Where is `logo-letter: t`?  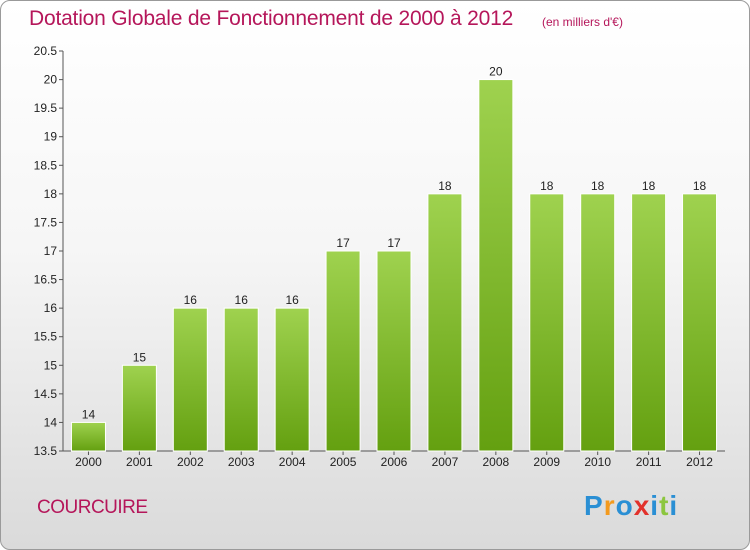 logo-letter: t is located at coordinates (664, 505).